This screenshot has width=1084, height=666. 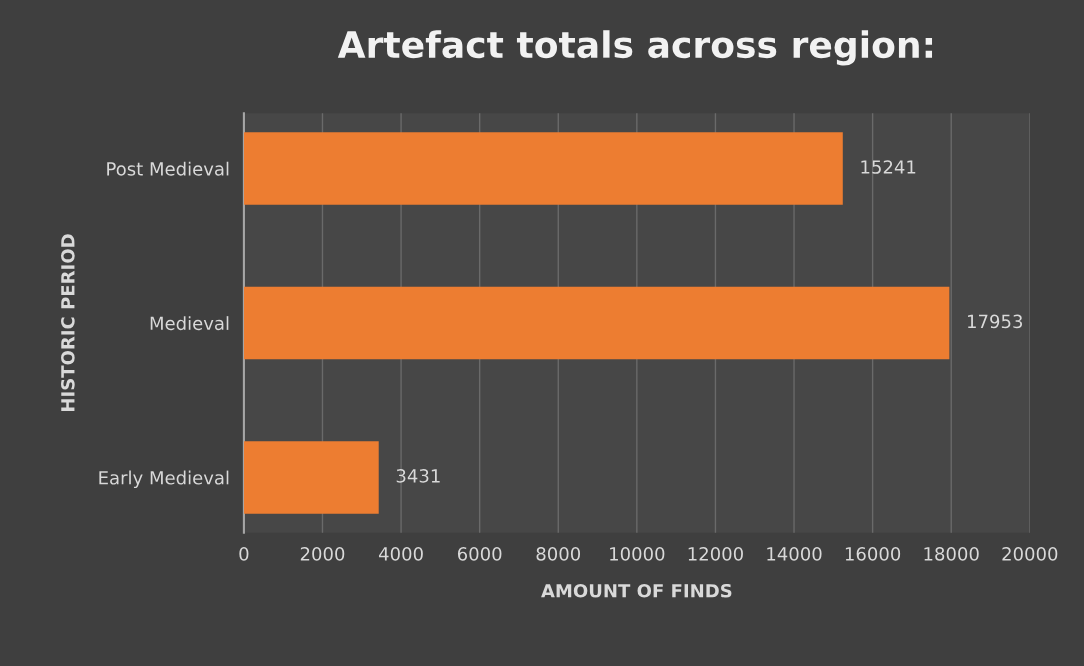 What do you see at coordinates (418, 476) in the screenshot?
I see `data-label: 3431` at bounding box center [418, 476].